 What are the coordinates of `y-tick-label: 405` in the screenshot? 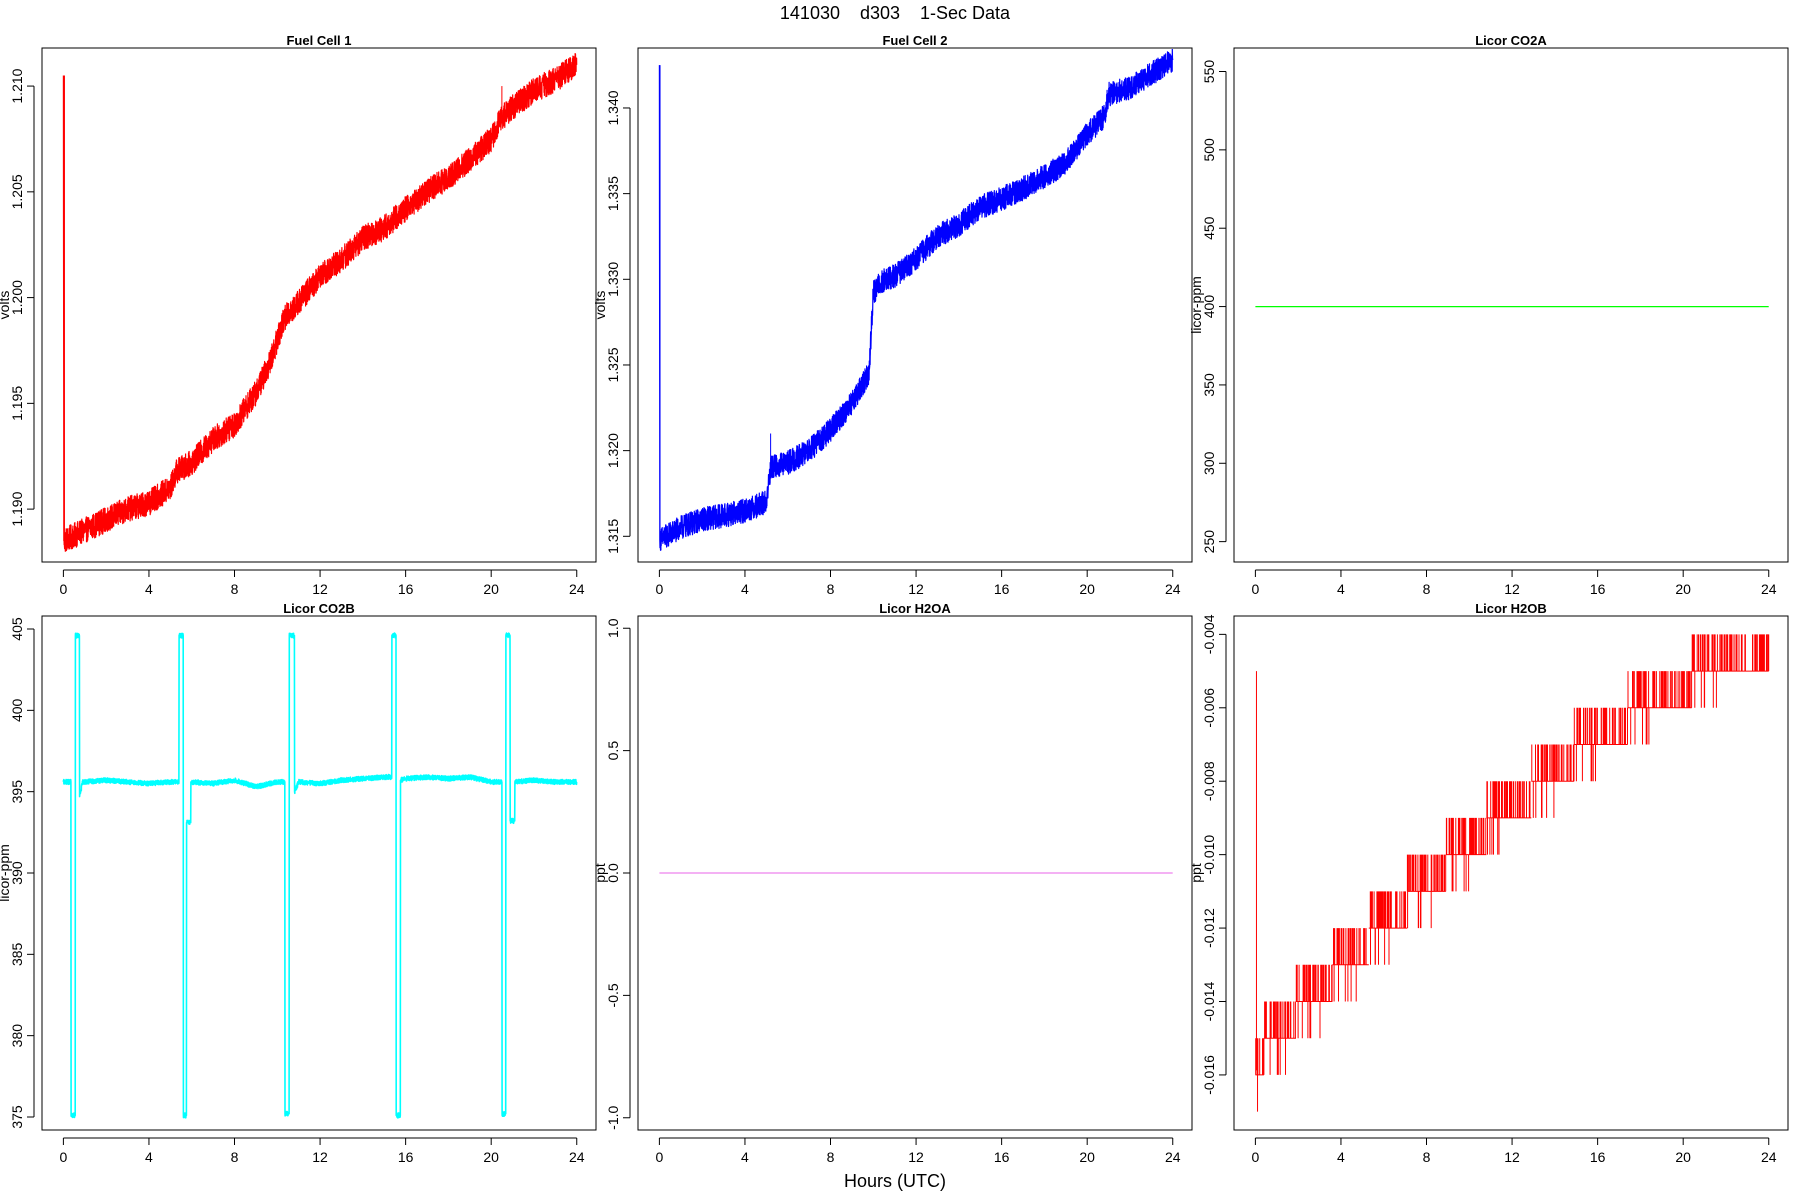 It's located at (17, 629).